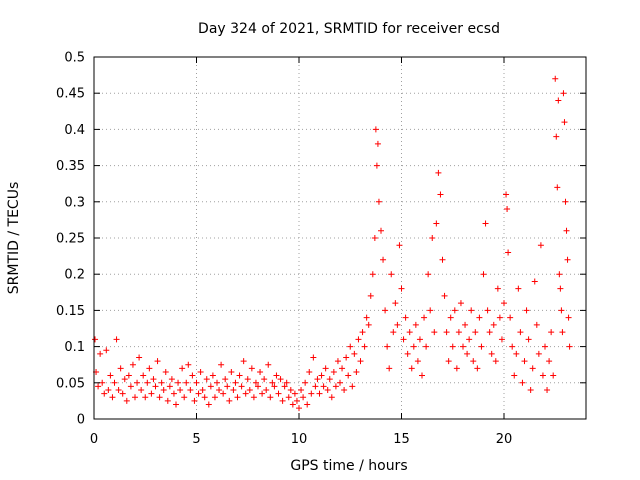  What do you see at coordinates (74, 58) in the screenshot?
I see `y-tick-label: 0.5` at bounding box center [74, 58].